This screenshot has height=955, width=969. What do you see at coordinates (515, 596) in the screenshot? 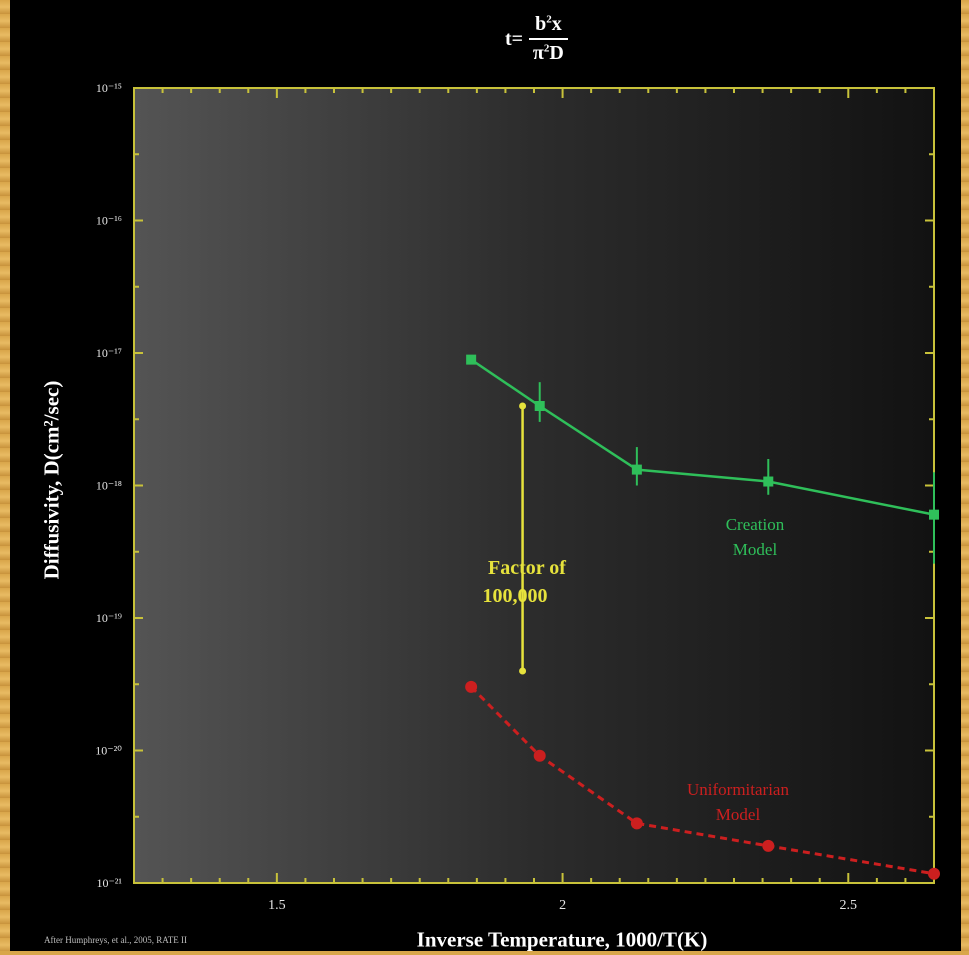
I see `factor-label-line2: 100,000` at bounding box center [515, 596].